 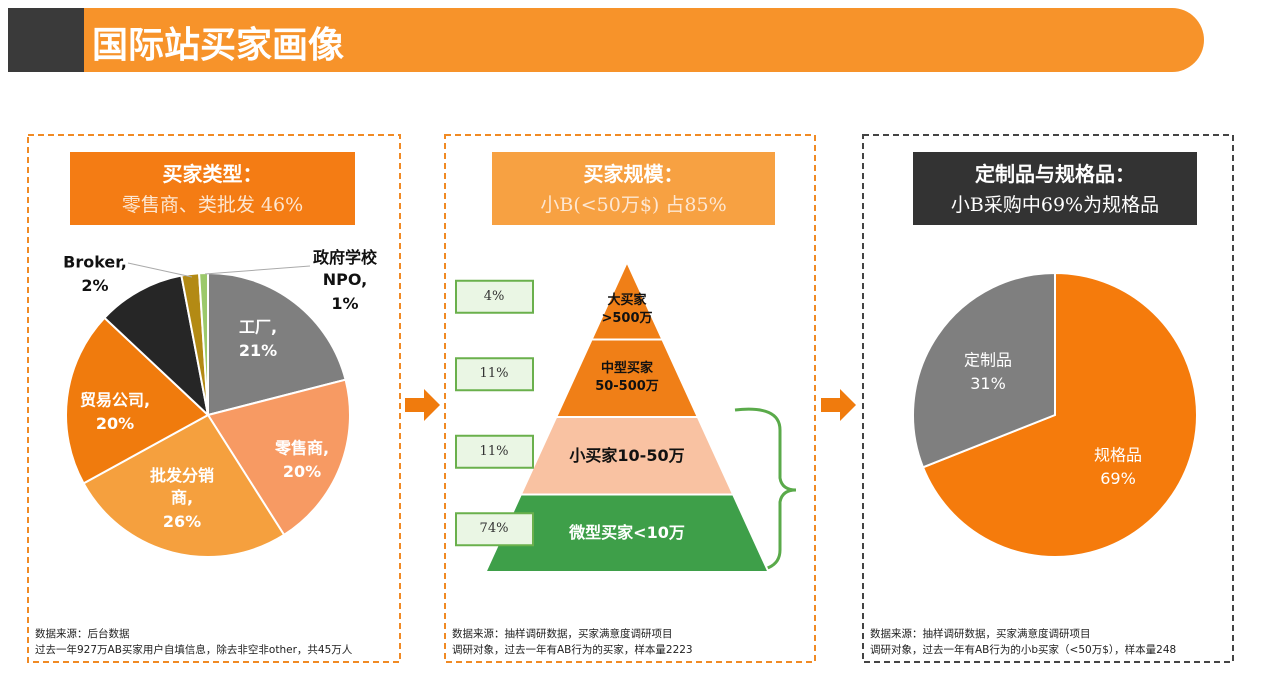 What do you see at coordinates (633, 174) in the screenshot?
I see `heading: 买家规模：` at bounding box center [633, 174].